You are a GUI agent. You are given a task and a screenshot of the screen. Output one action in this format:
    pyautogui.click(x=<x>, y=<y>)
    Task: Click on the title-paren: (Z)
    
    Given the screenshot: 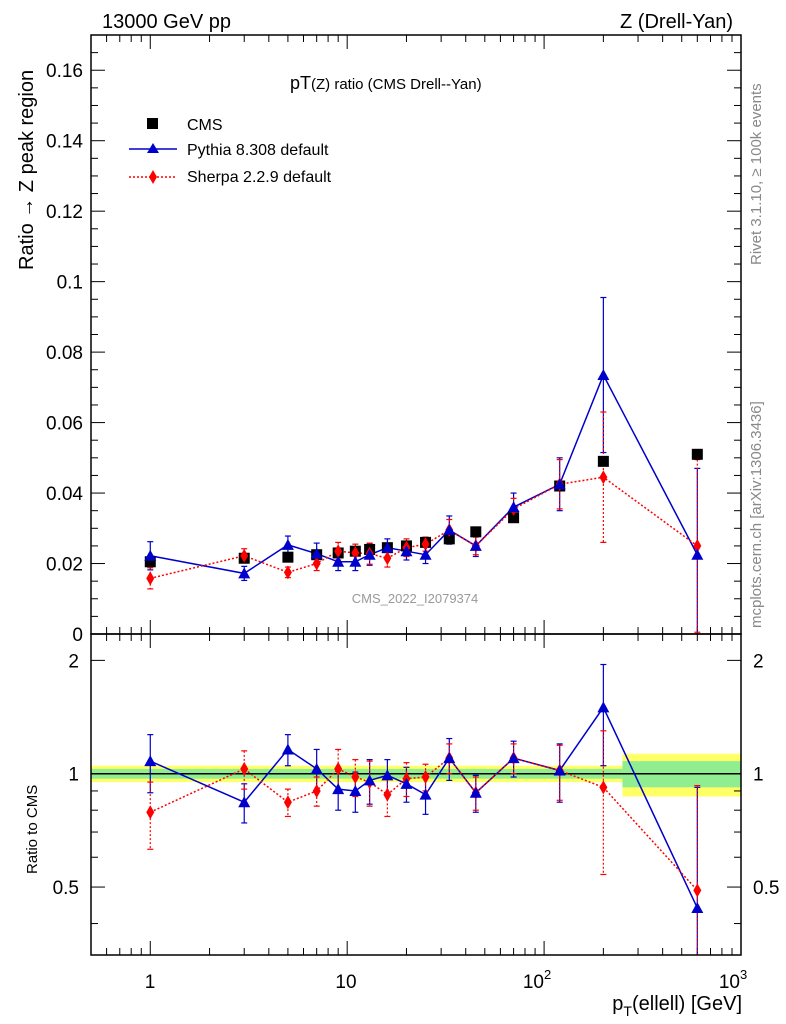 What is the action you would take?
    pyautogui.click(x=320, y=84)
    